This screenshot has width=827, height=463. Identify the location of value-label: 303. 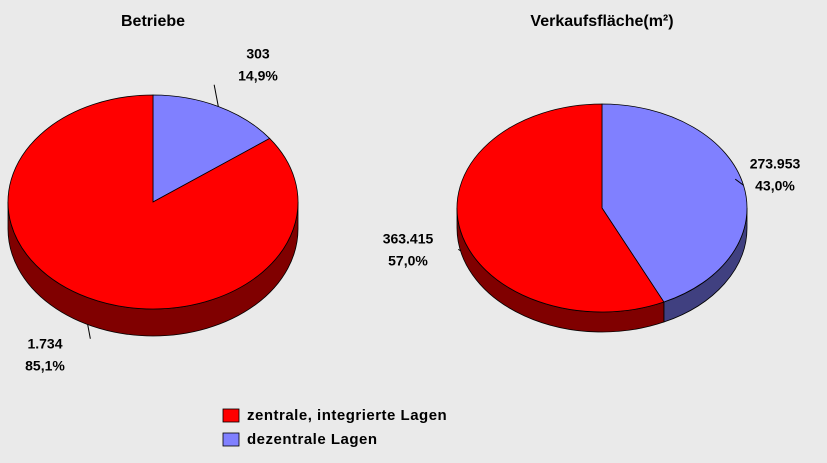
(258, 54).